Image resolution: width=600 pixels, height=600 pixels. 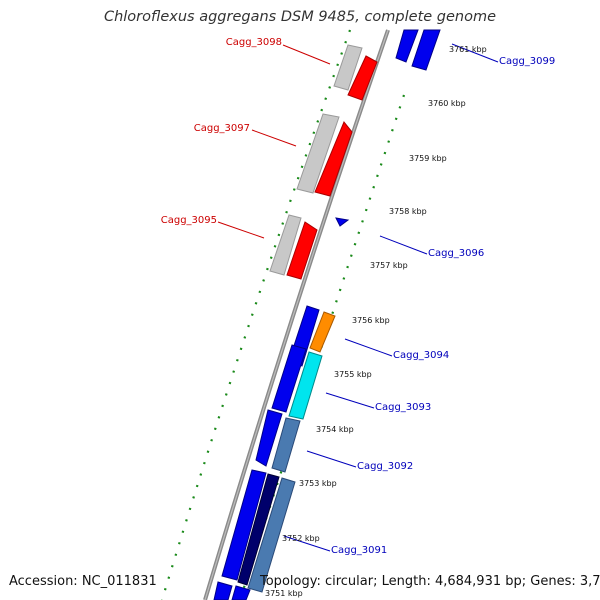 What do you see at coordinates (403, 407) in the screenshot?
I see `label-cagg-3093: Cagg_3093` at bounding box center [403, 407].